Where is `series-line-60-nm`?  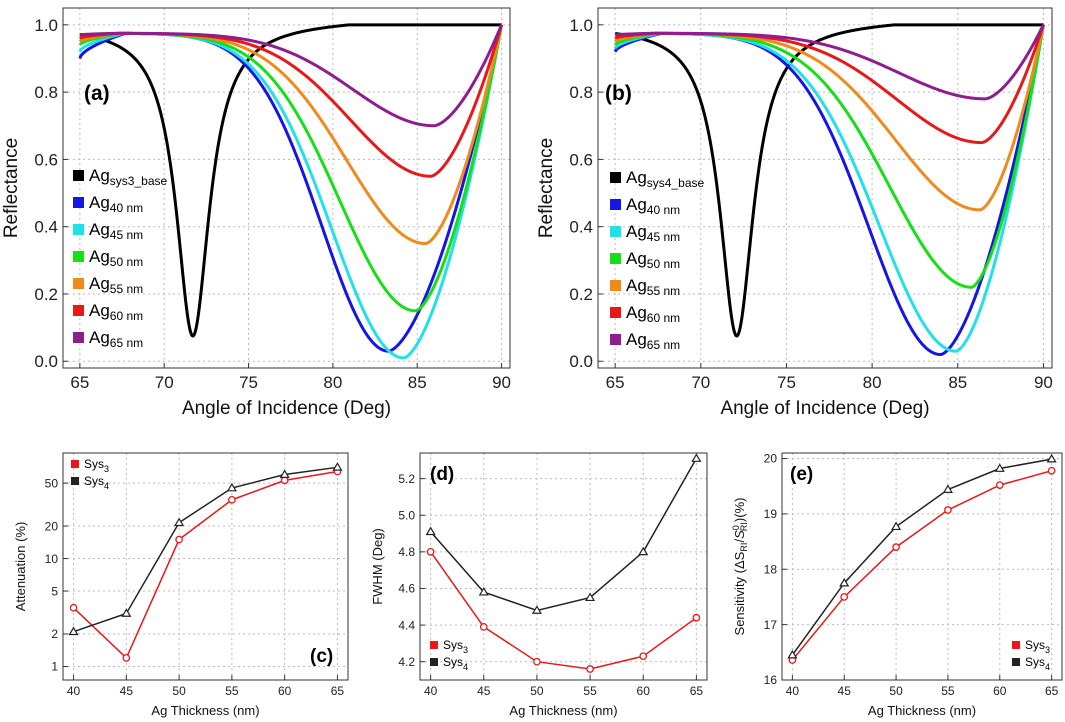 series-line-60-nm is located at coordinates (291, 101).